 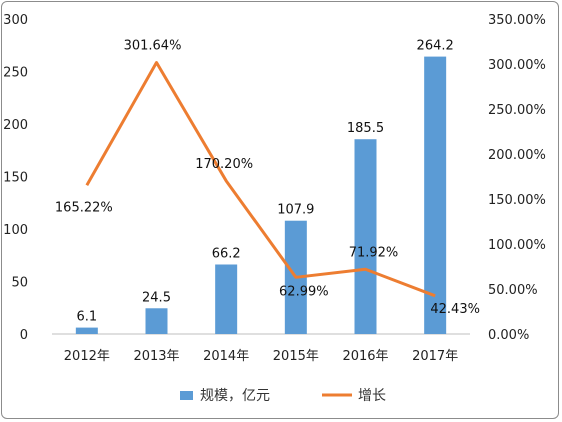 I want to click on left-tick-label: 200, so click(x=15, y=125).